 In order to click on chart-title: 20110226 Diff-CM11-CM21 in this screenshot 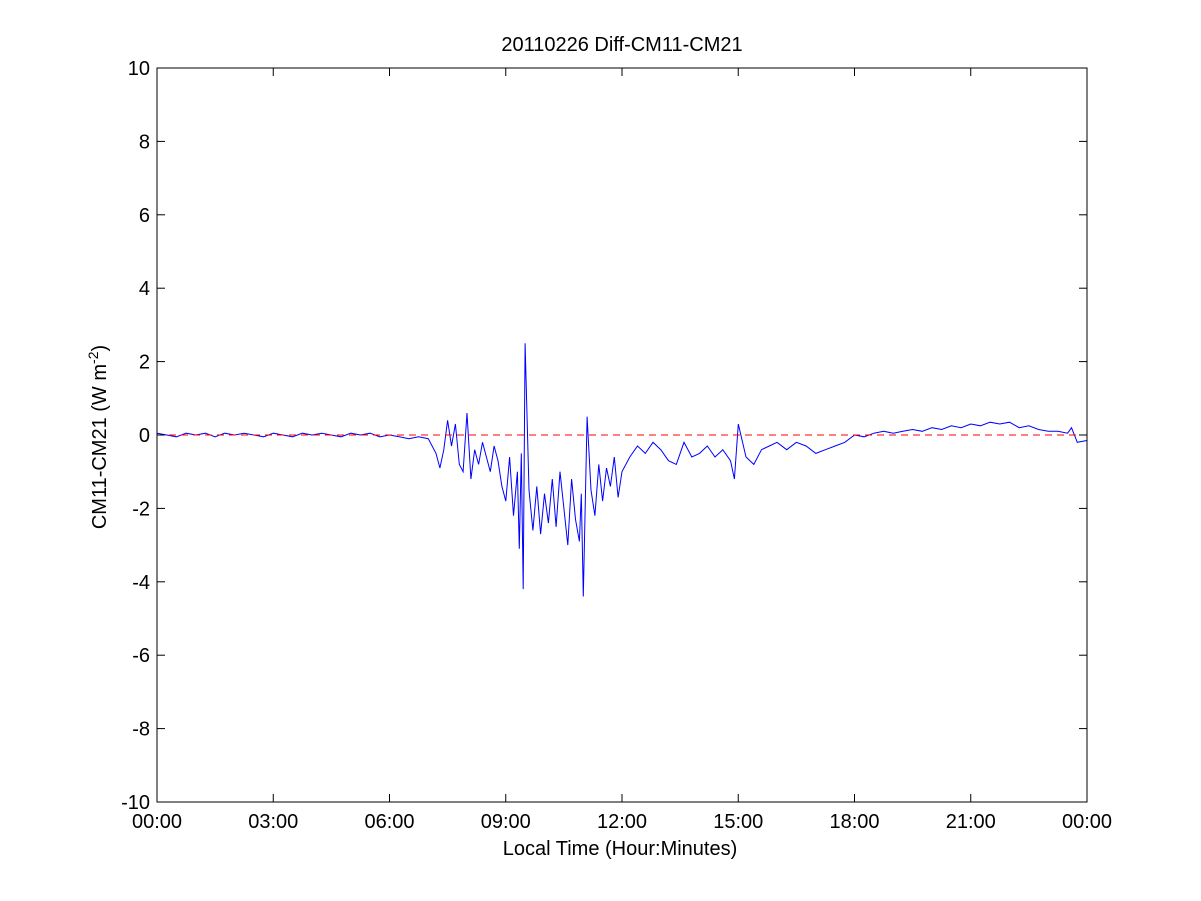, I will do `click(621, 45)`.